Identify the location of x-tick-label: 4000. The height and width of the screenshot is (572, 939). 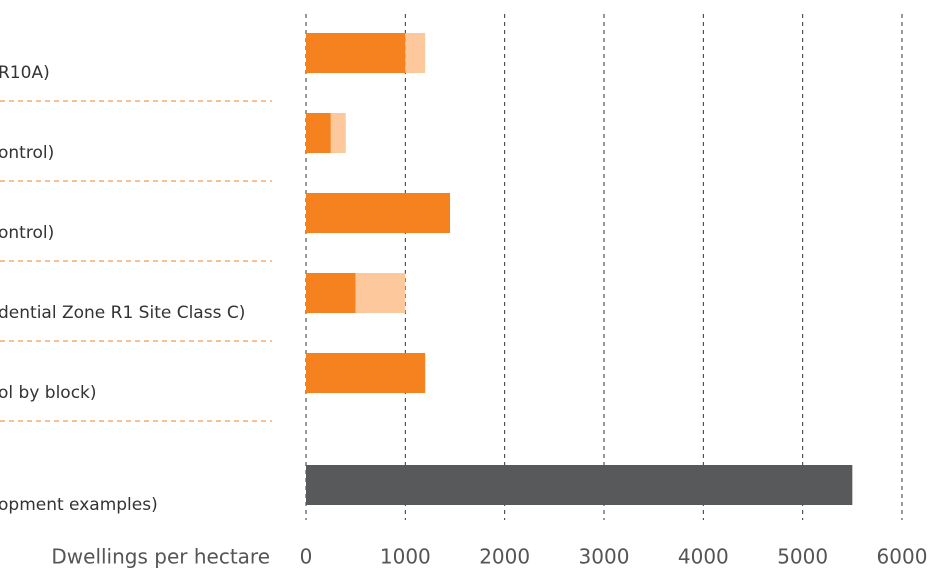
(703, 557).